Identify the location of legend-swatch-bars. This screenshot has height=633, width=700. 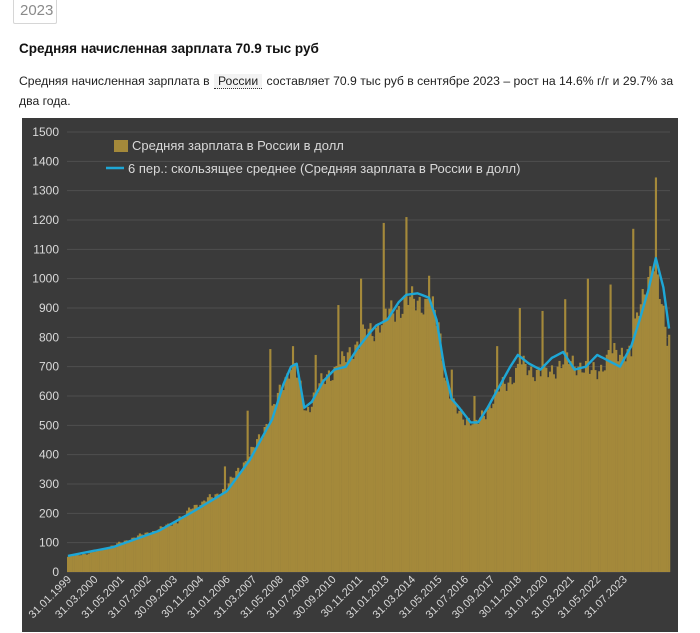
(121, 146).